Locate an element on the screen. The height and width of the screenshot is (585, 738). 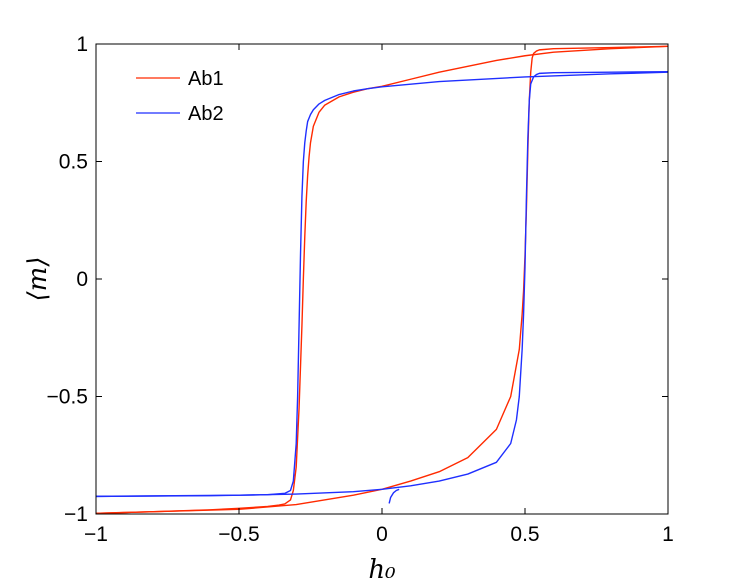
legend: Ab1 Ab2 is located at coordinates (191, 97).